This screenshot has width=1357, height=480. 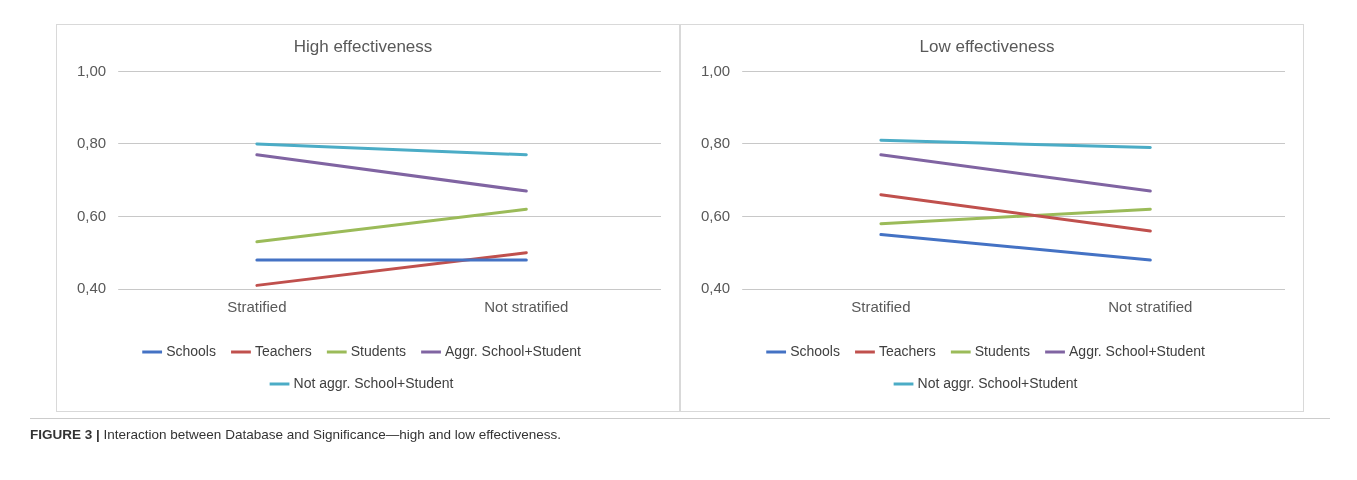 What do you see at coordinates (363, 46) in the screenshot?
I see `chart-title: High effectiveness` at bounding box center [363, 46].